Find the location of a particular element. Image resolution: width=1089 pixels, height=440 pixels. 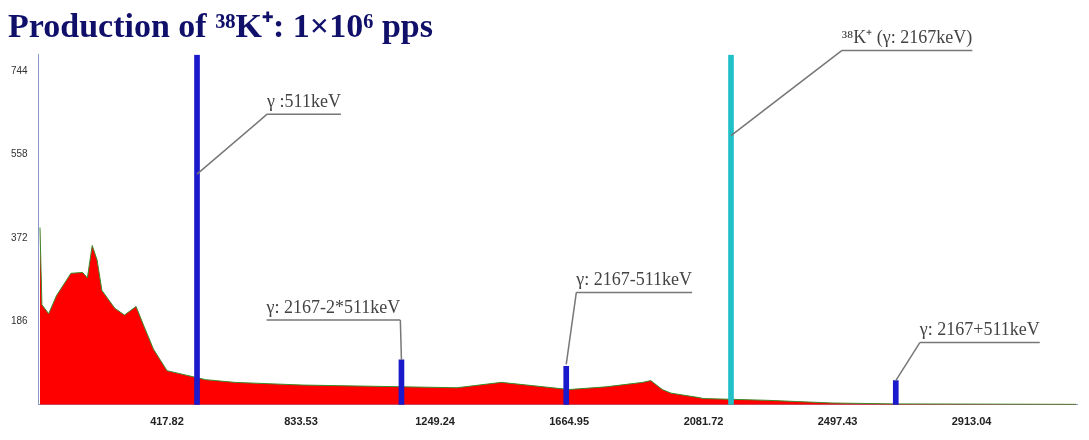

y-tick-label: 372 is located at coordinates (20, 237).